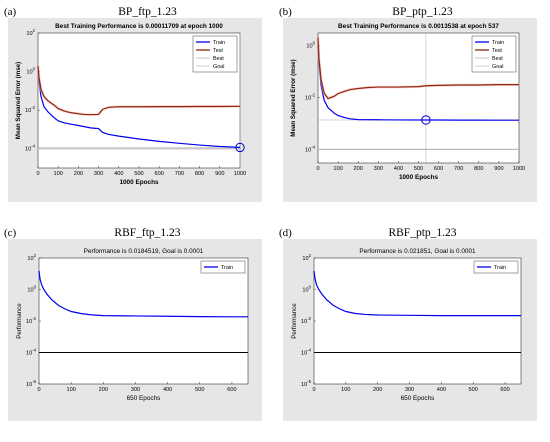 The image size is (550, 442). Describe the element at coordinates (78, 174) in the screenshot. I see `panel-a-x-tick-label: 200` at that location.